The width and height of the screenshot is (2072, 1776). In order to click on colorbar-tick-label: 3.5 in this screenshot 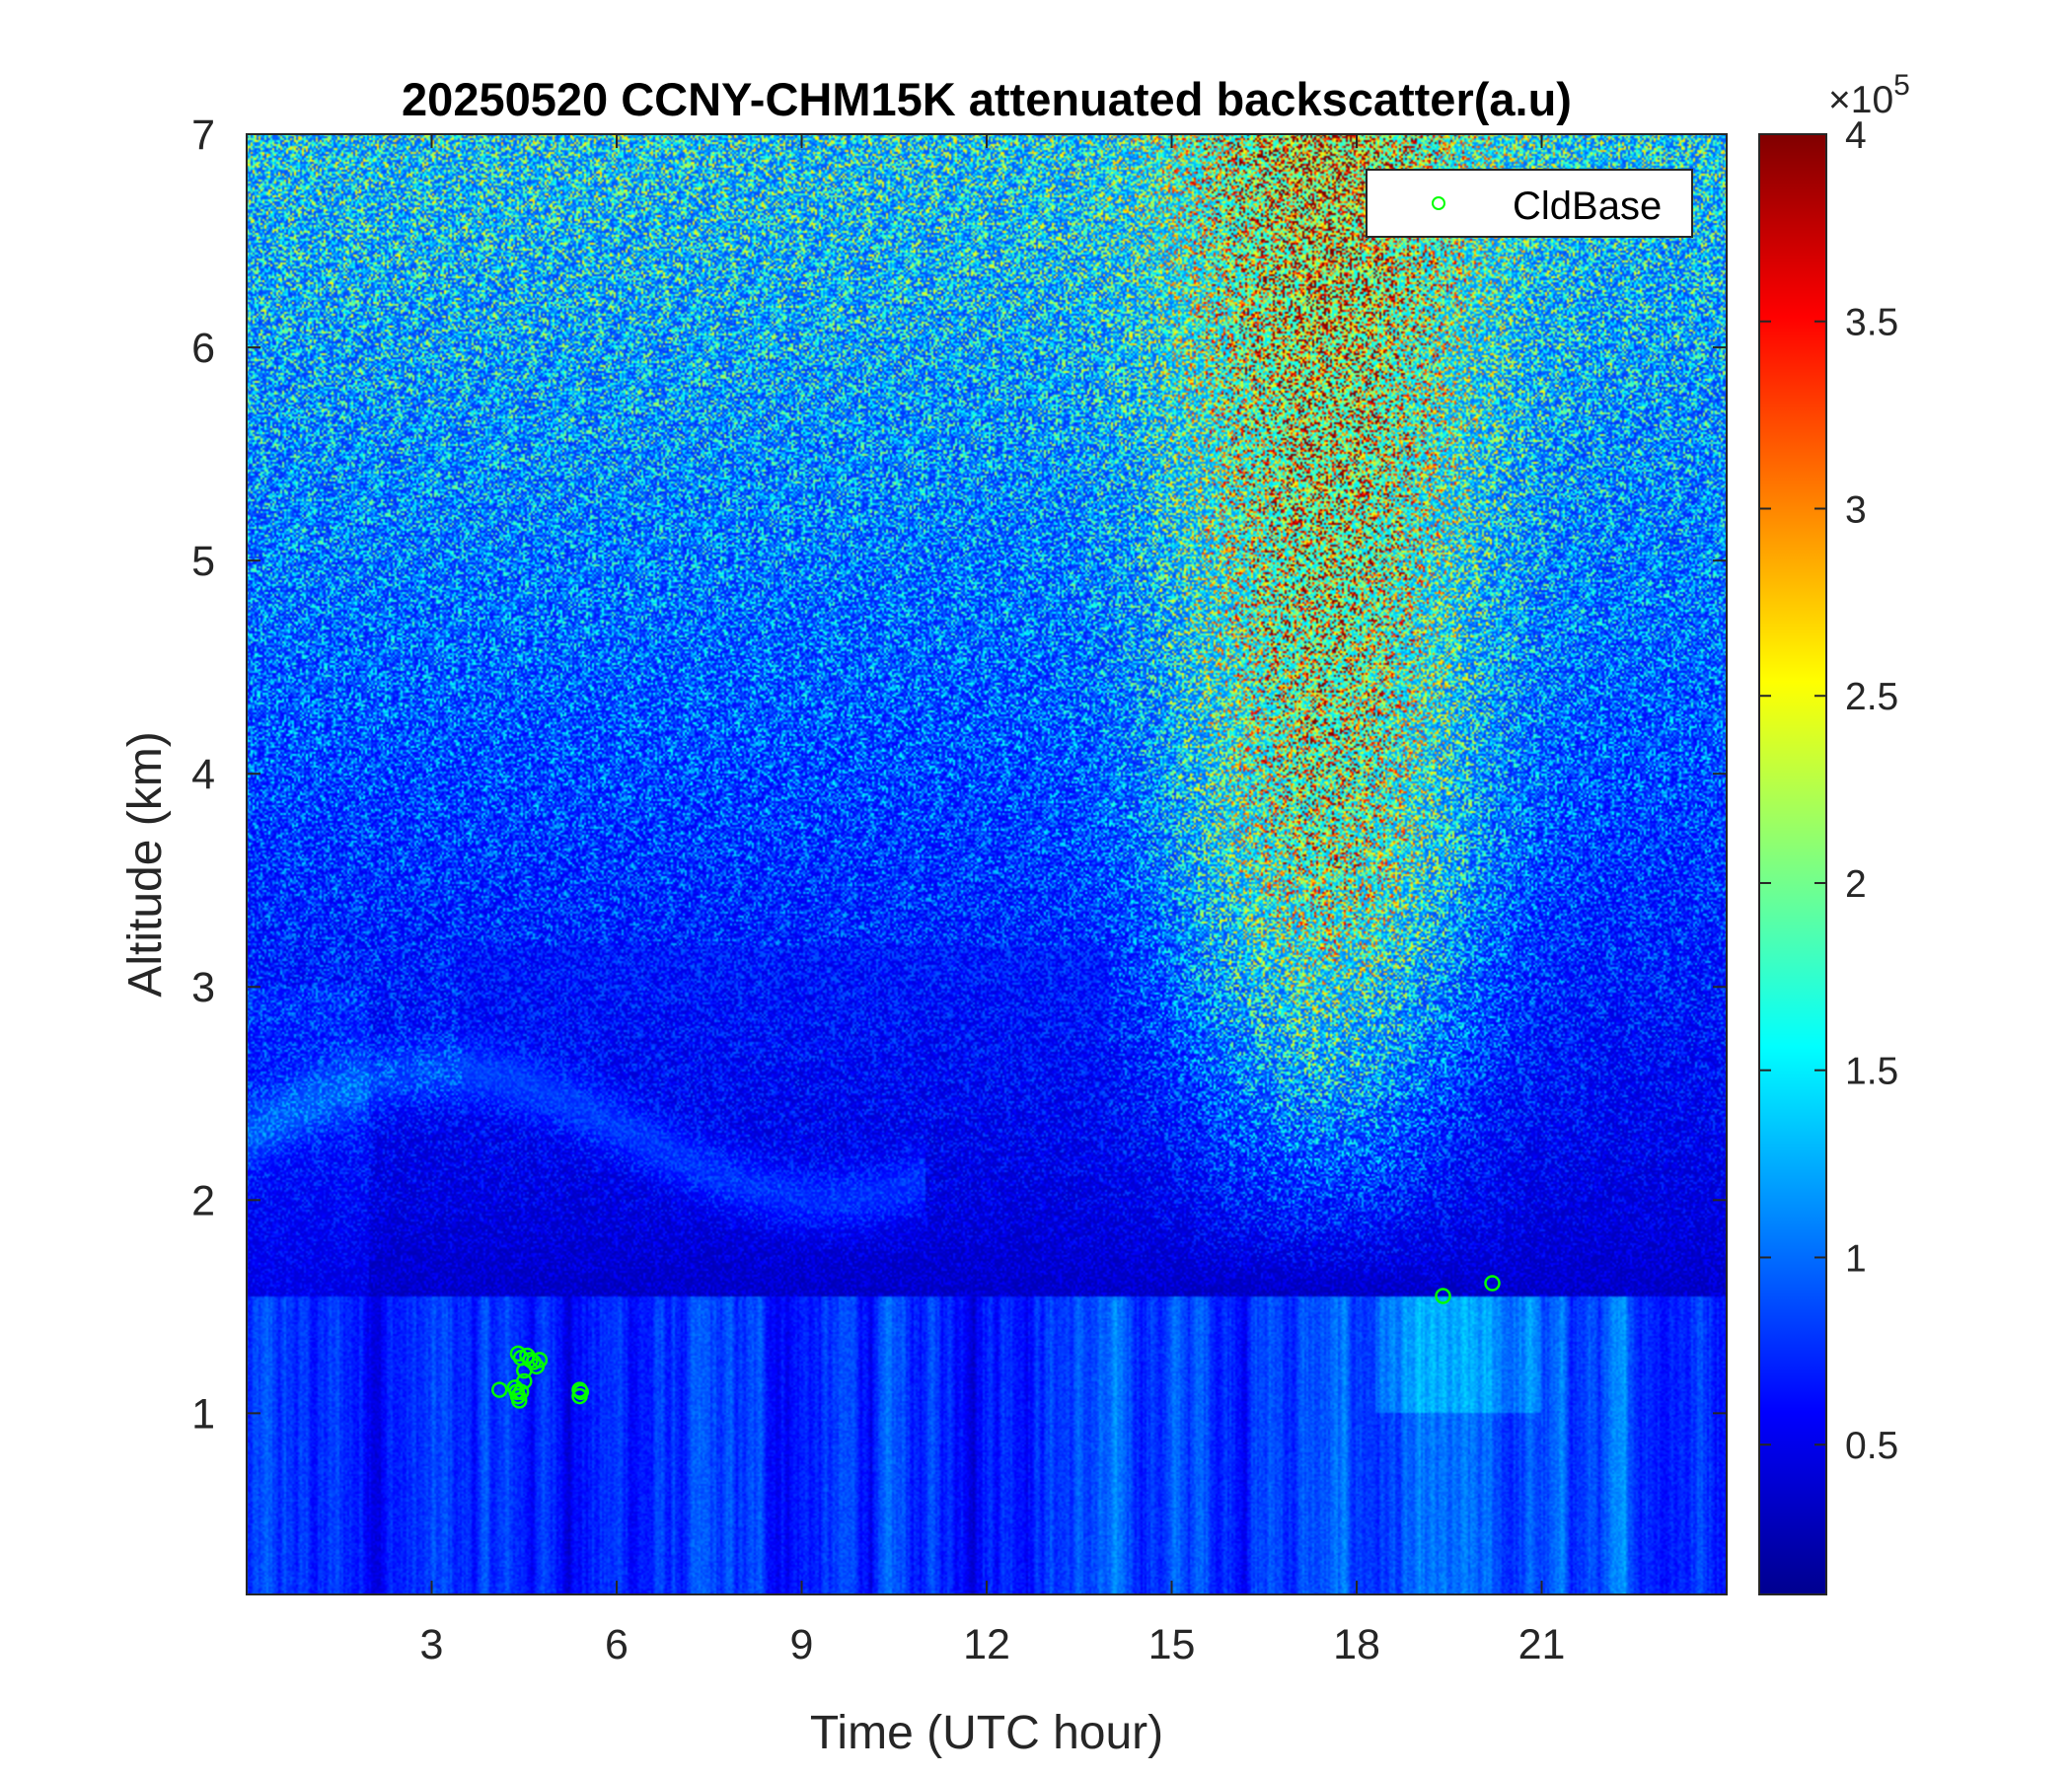, I will do `click(1872, 323)`.